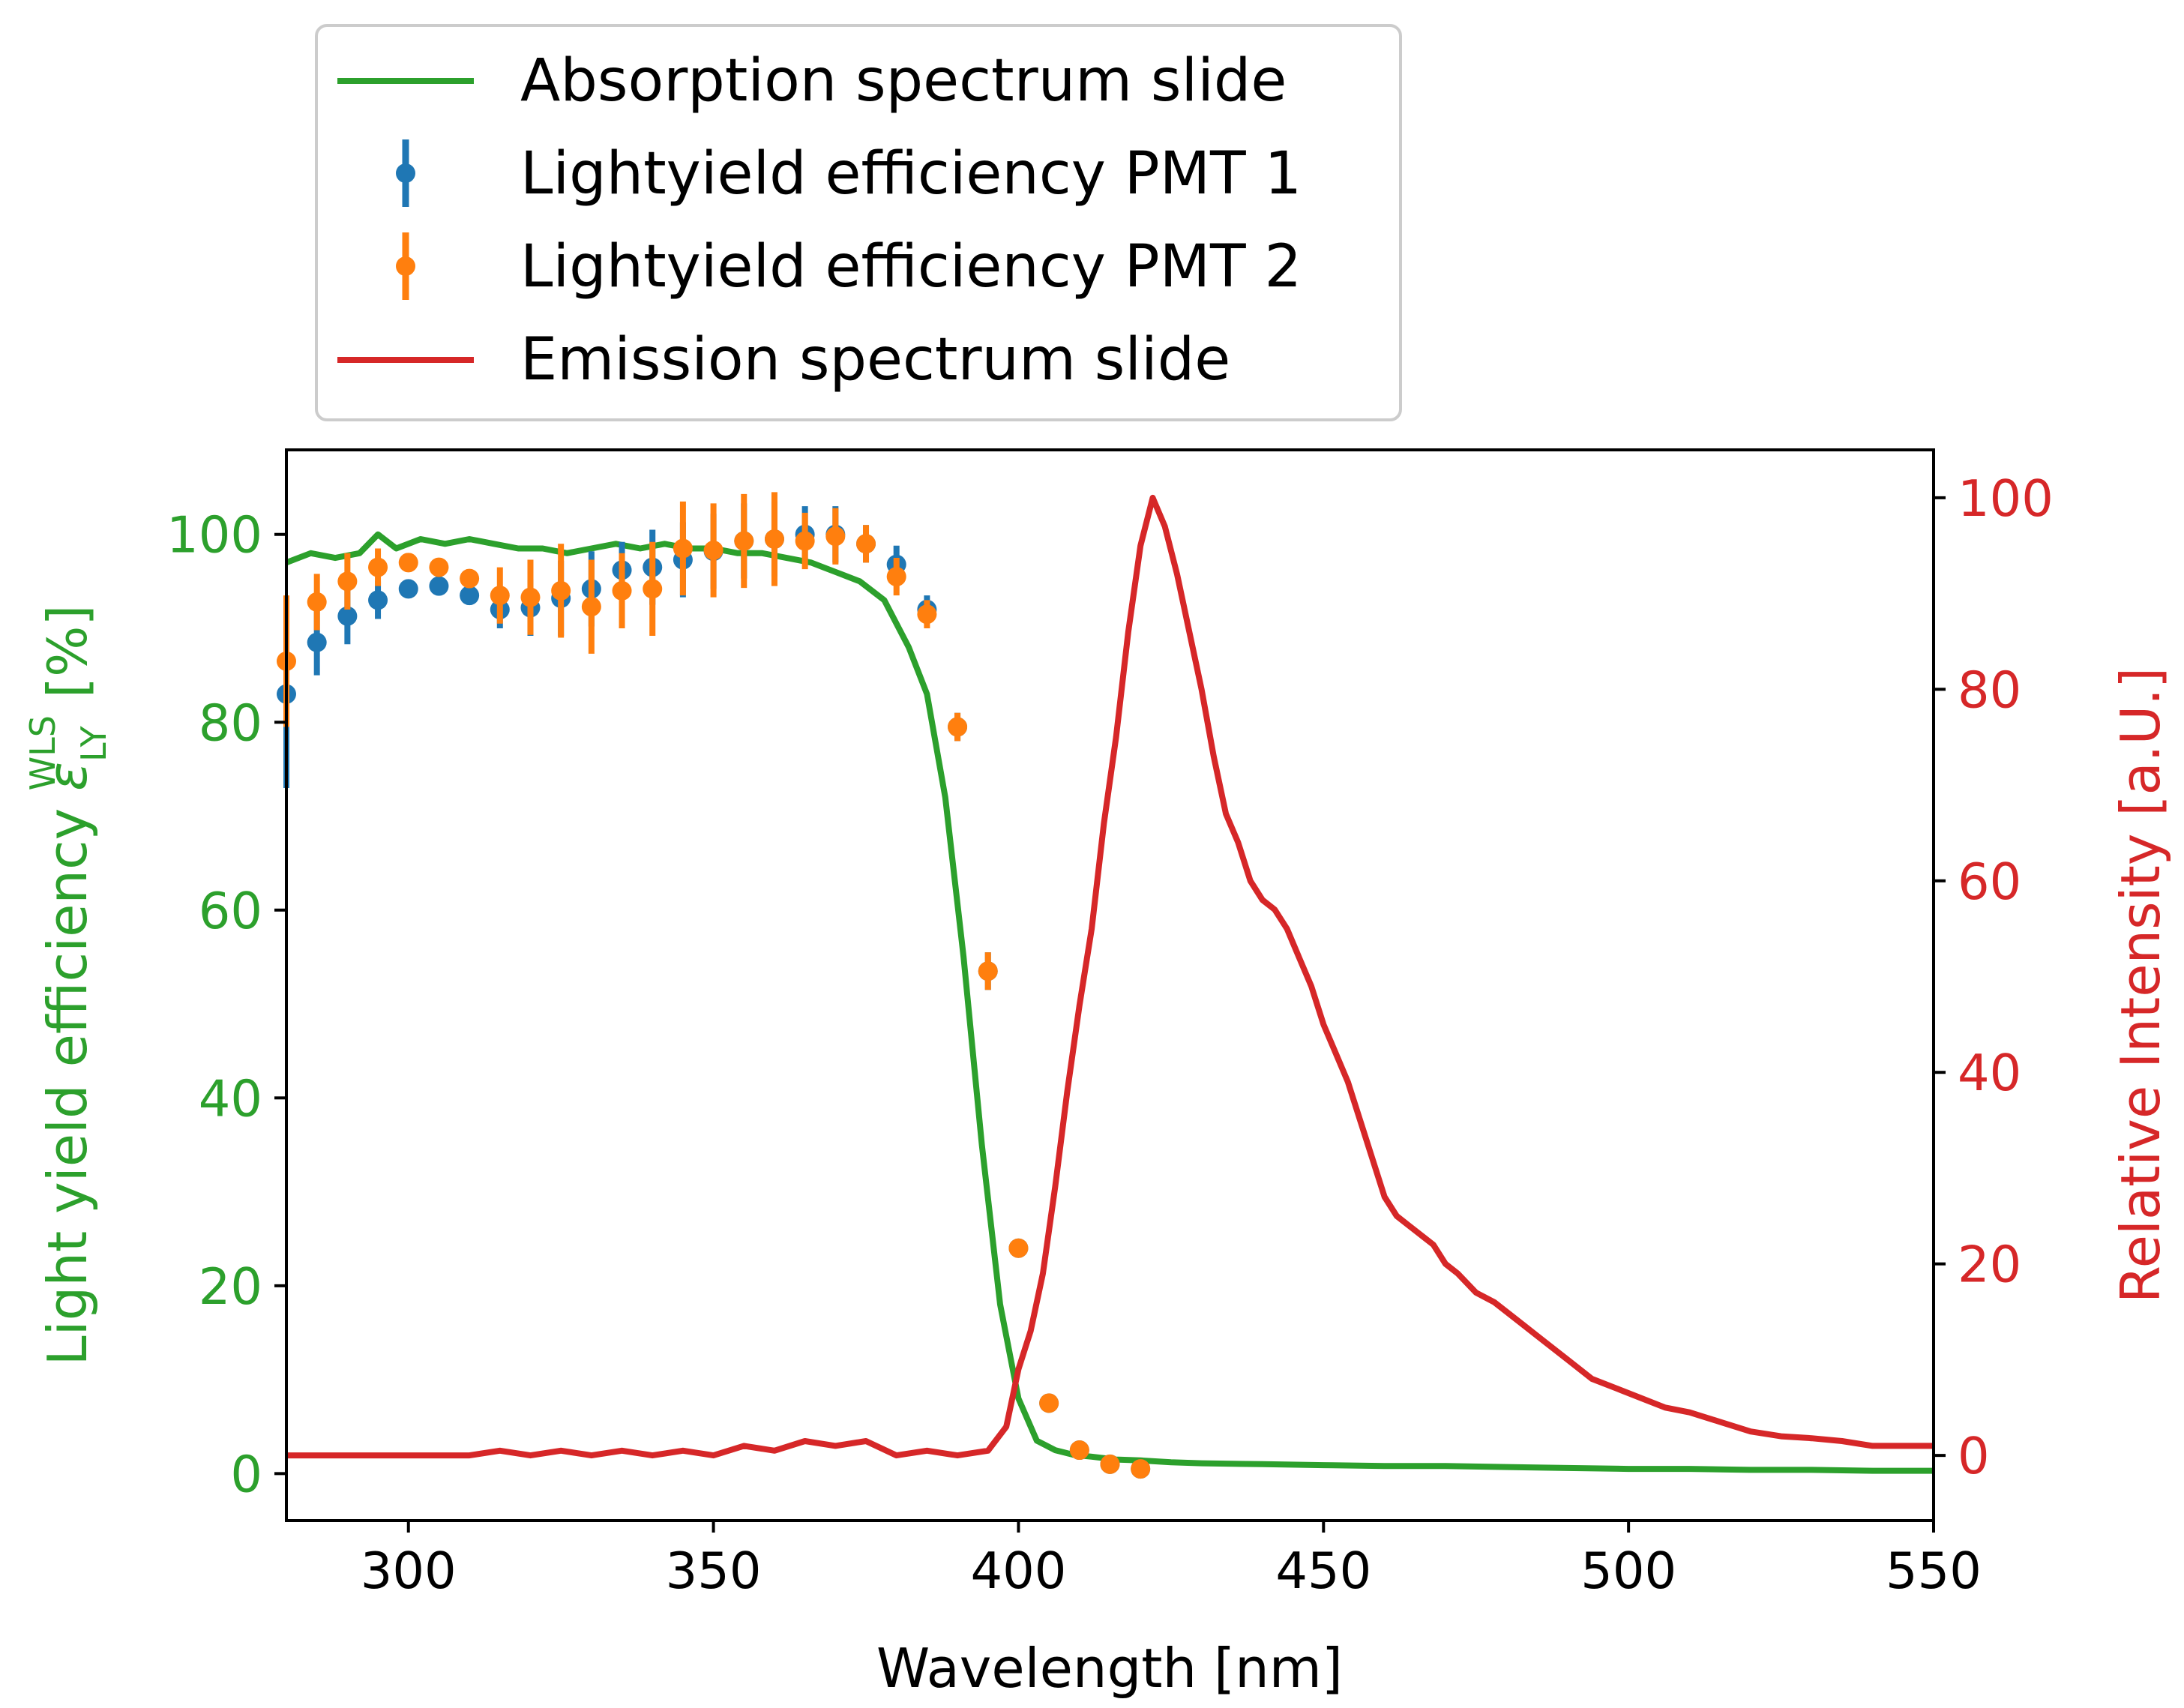  What do you see at coordinates (911, 174) in the screenshot?
I see `legend-label-pmt1: Lightyield efficiency PMT 1` at bounding box center [911, 174].